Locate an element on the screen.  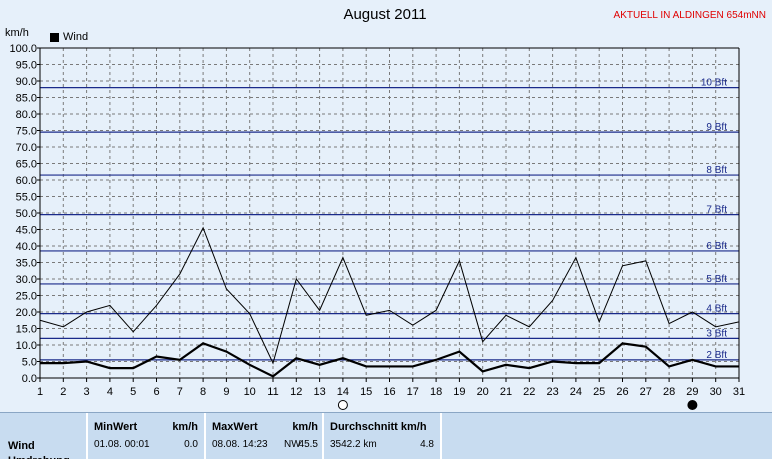
x-tick-label: 12 is located at coordinates (296, 392).